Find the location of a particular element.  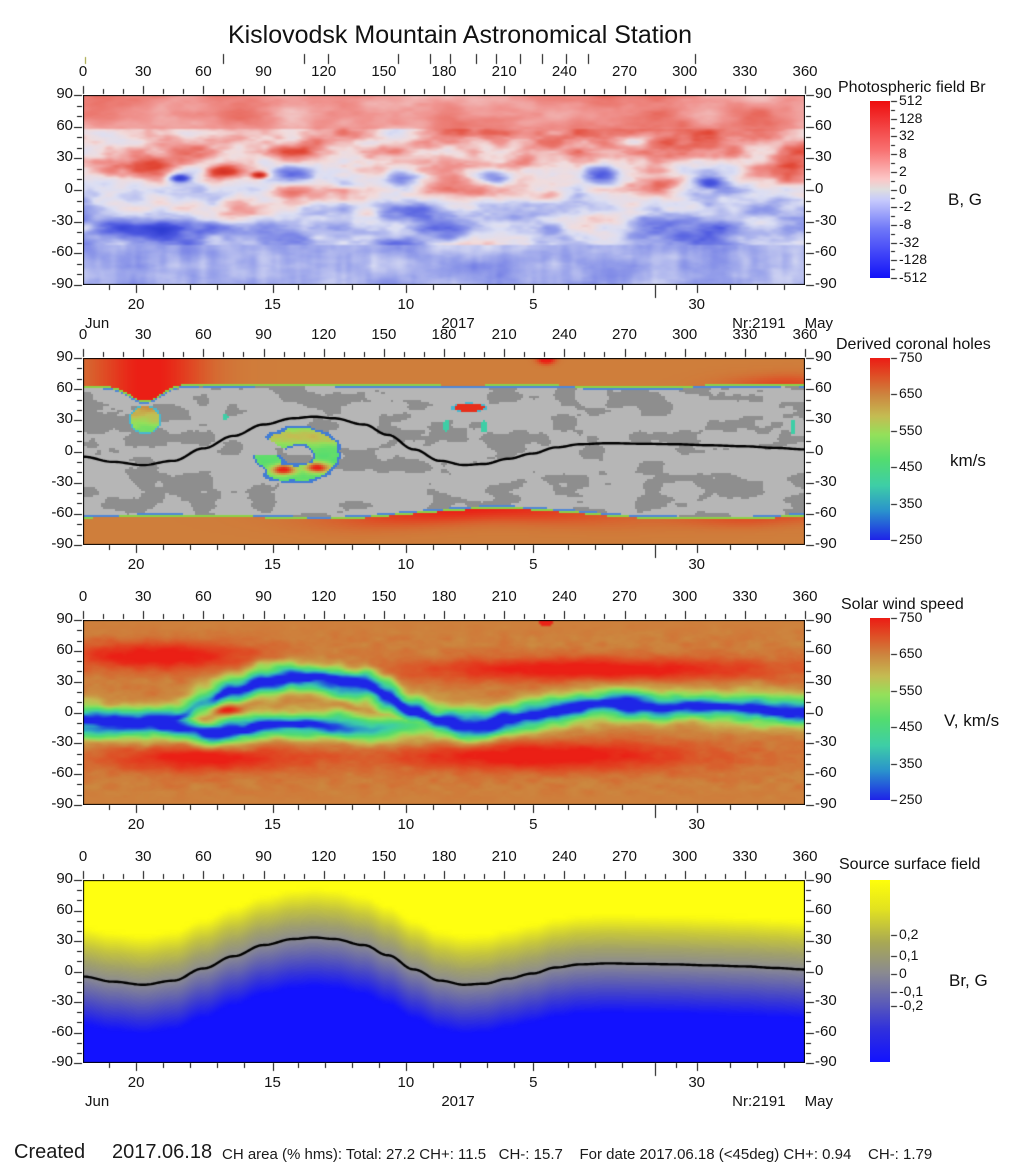

lon-tick-label: 240 is located at coordinates (564, 856).